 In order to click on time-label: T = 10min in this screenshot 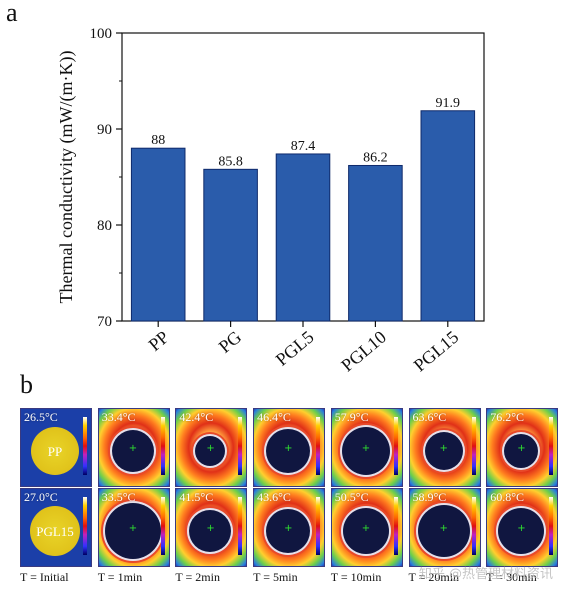, I will do `click(356, 577)`.